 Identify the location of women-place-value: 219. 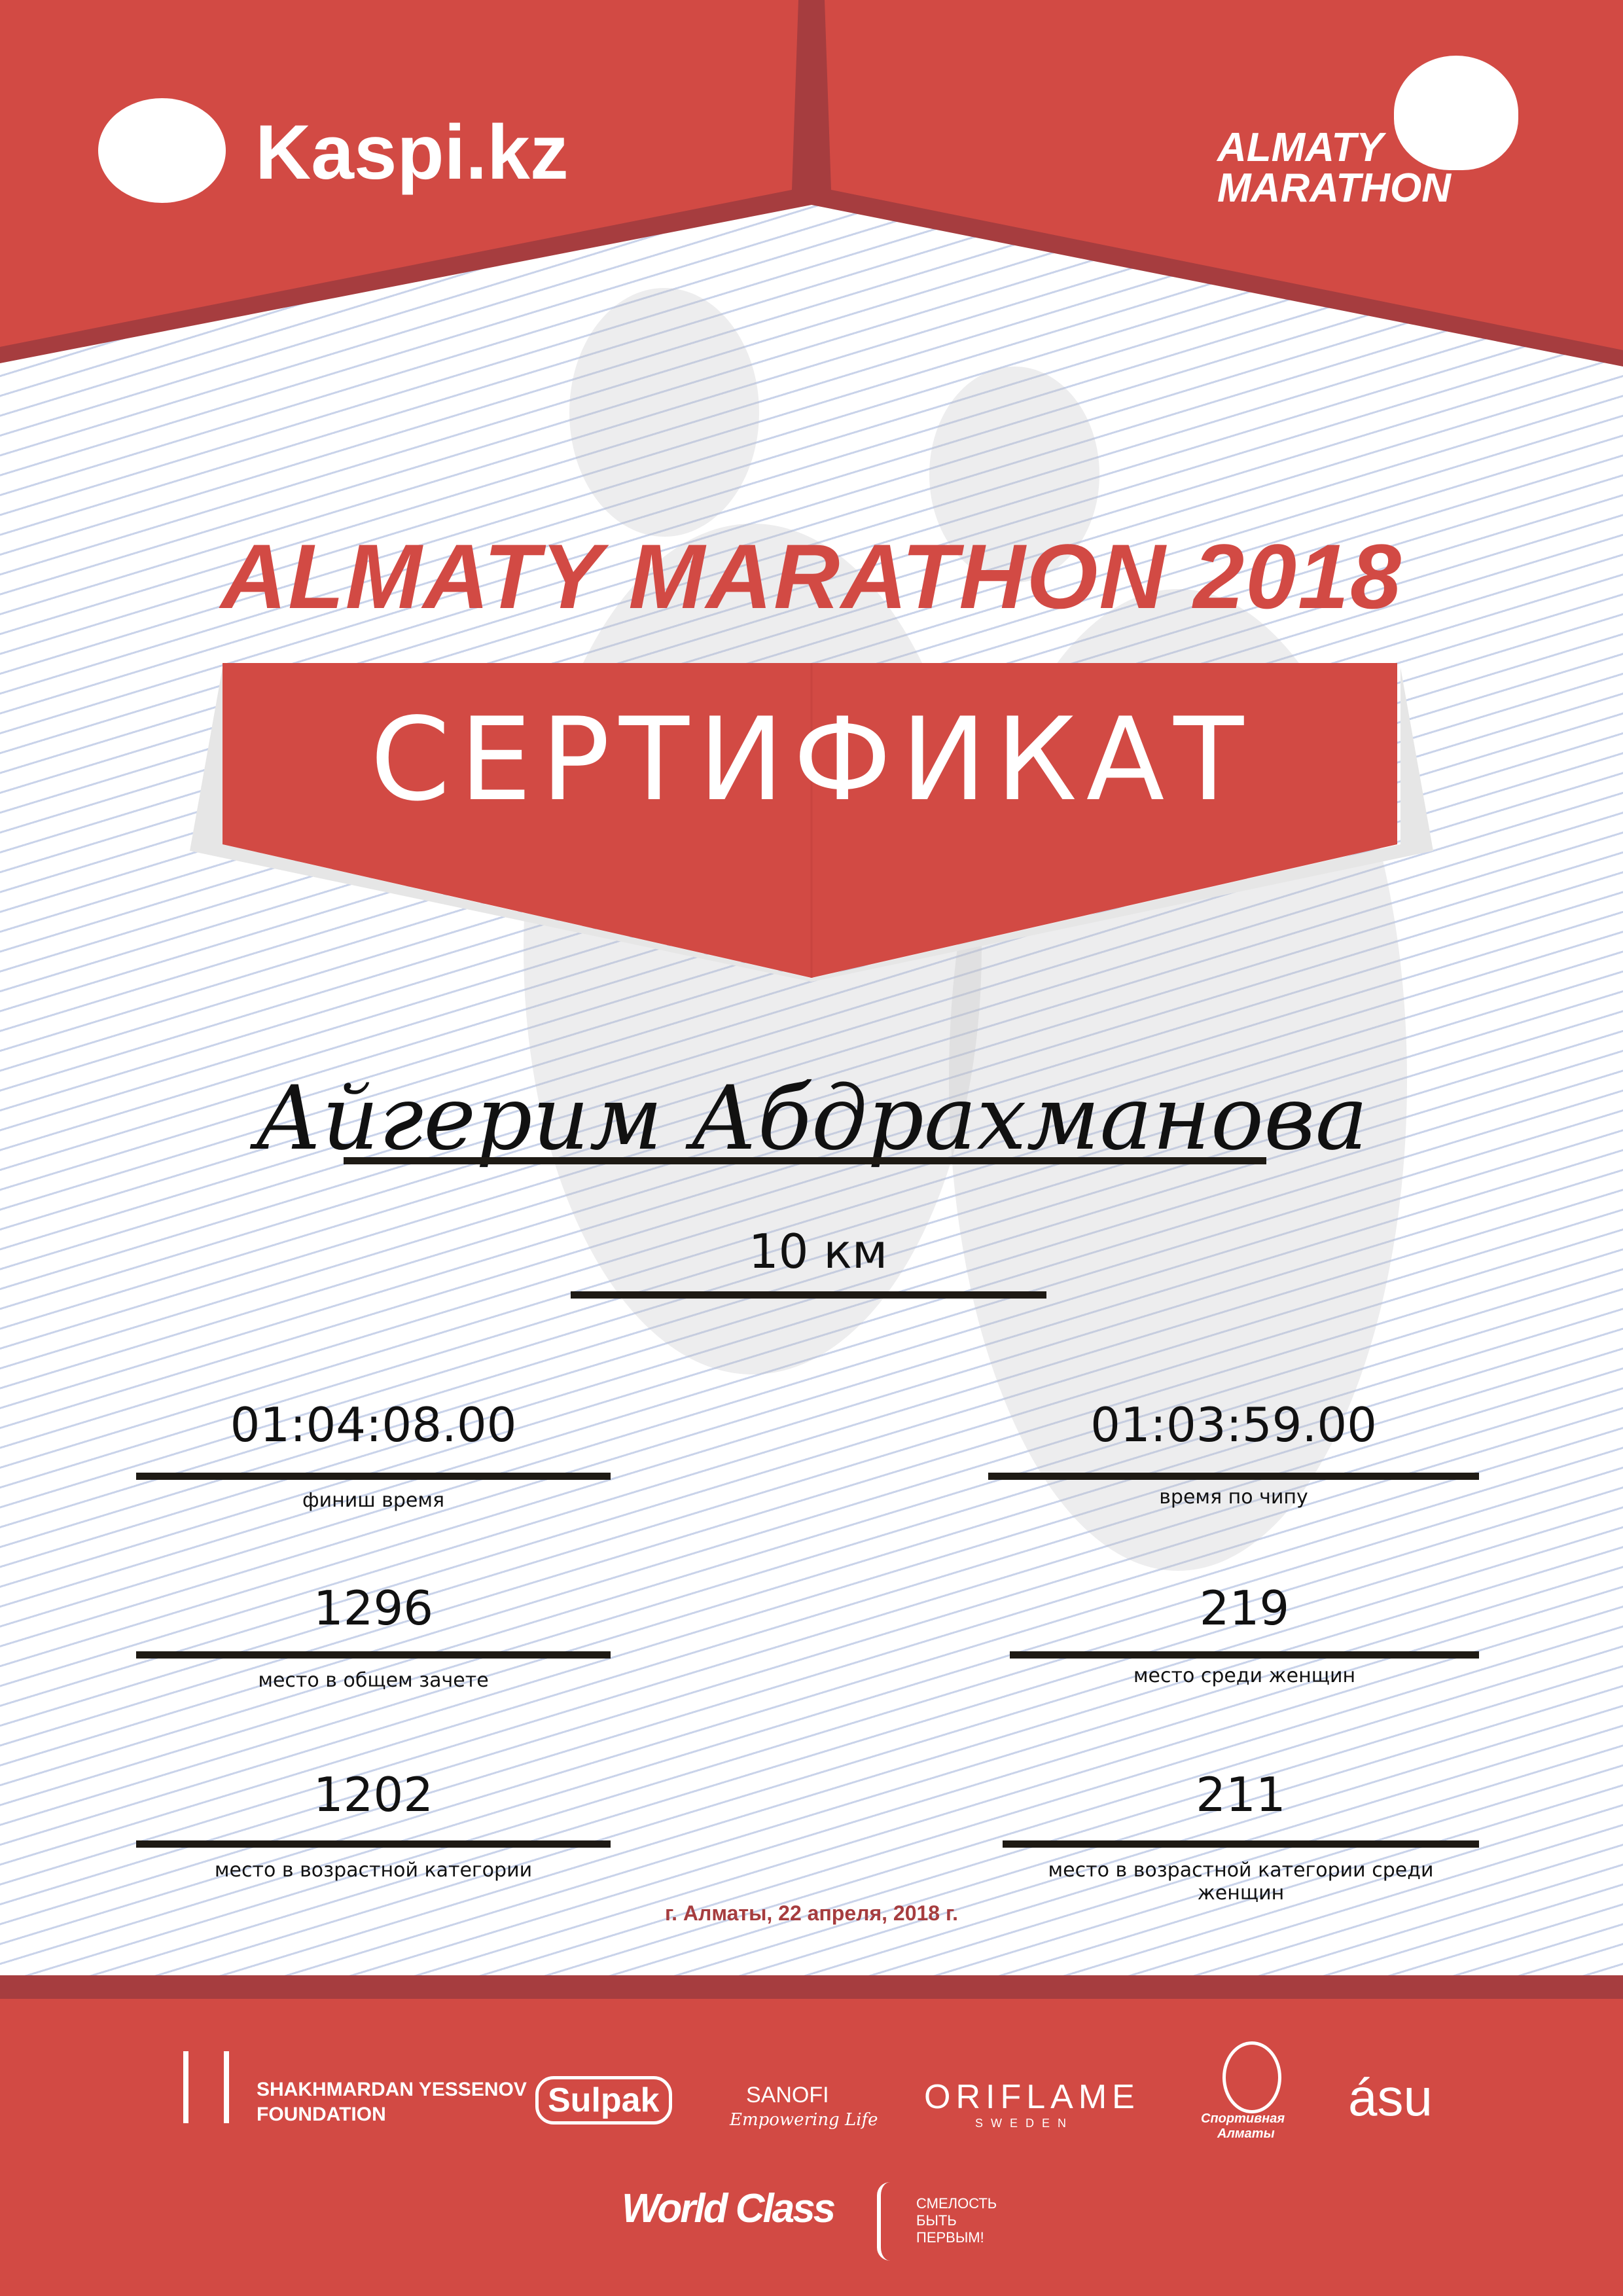
(1244, 1608).